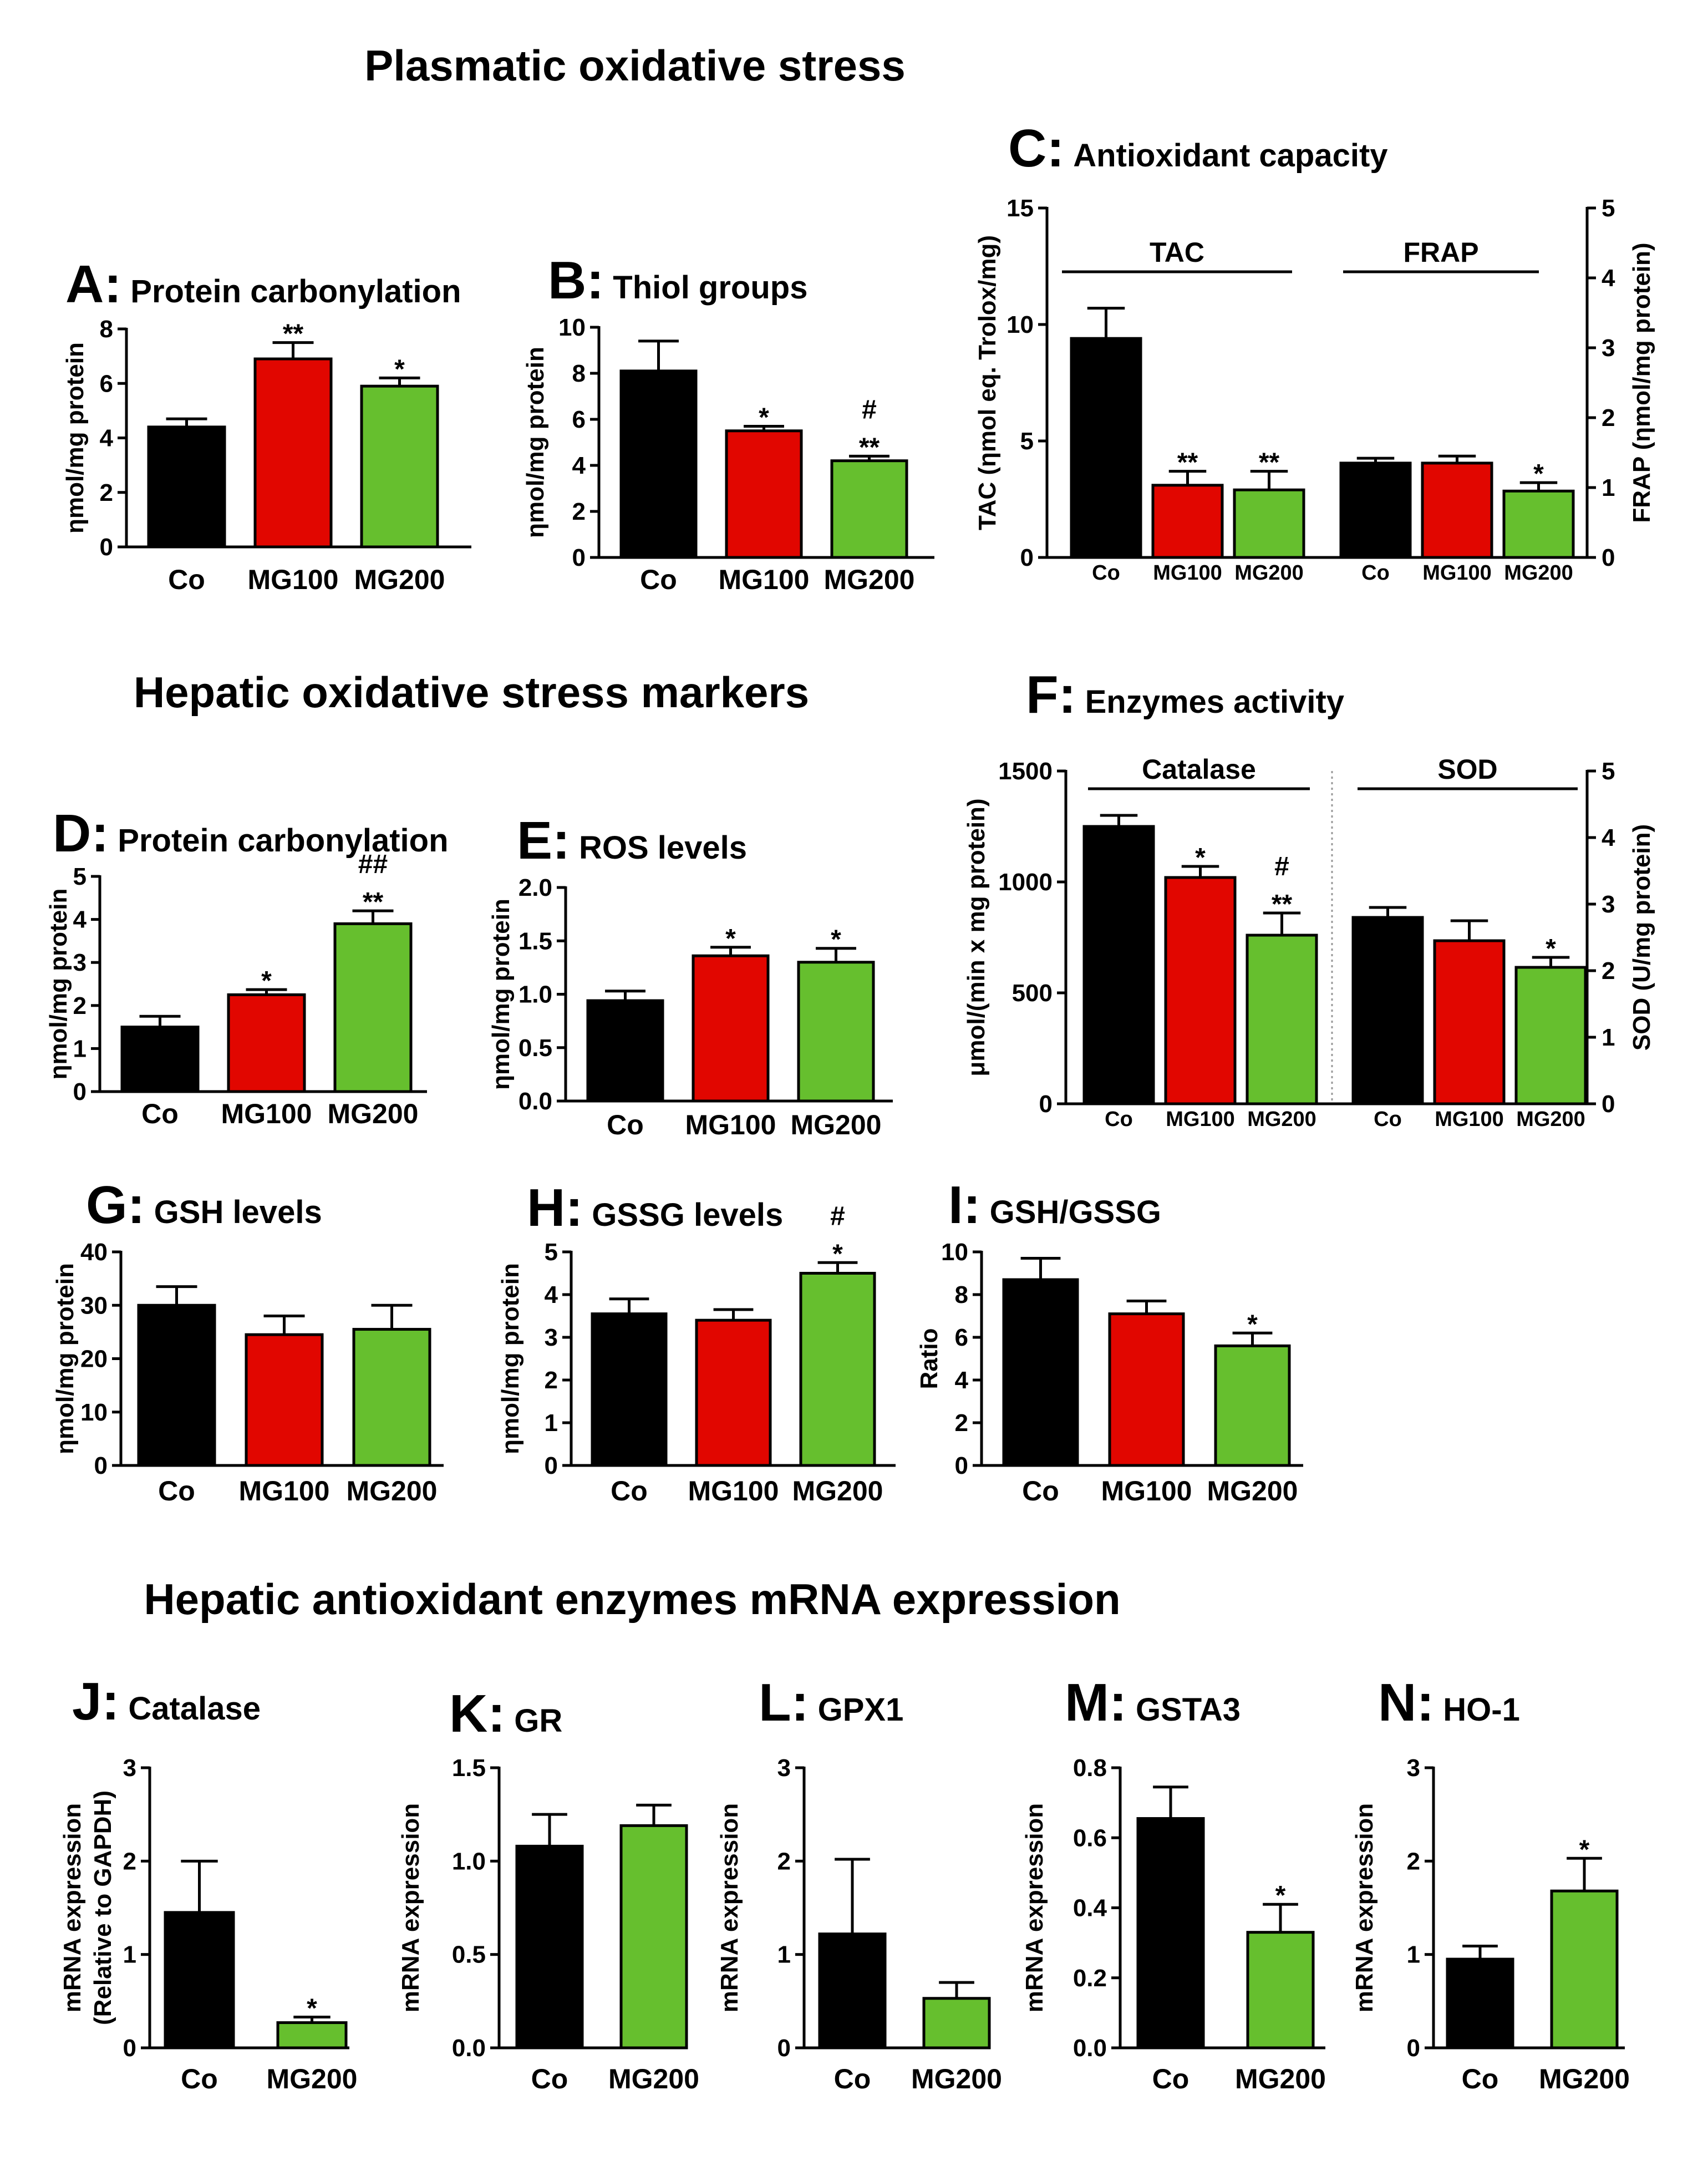 The width and height of the screenshot is (1708, 2161). I want to click on section-title-plasma: Plasmatic oxidative stress, so click(635, 65).